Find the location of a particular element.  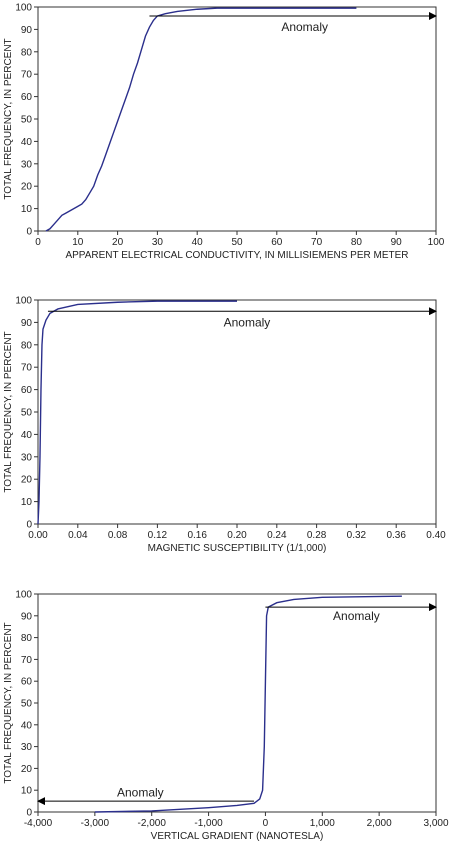

x-axis-label: VERTICAL GRADIENT (NANOTESLA) is located at coordinates (237, 836).